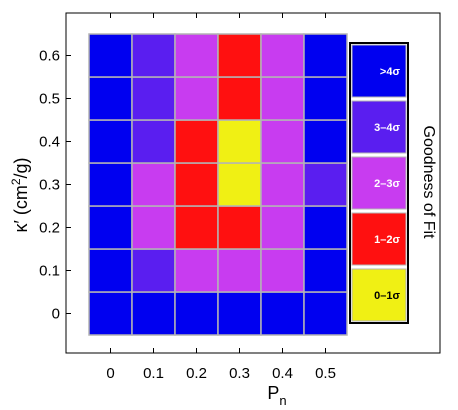 Image resolution: width=458 pixels, height=410 pixels. I want to click on y-axis-label: κ′ (cm2/g), so click(20, 194).